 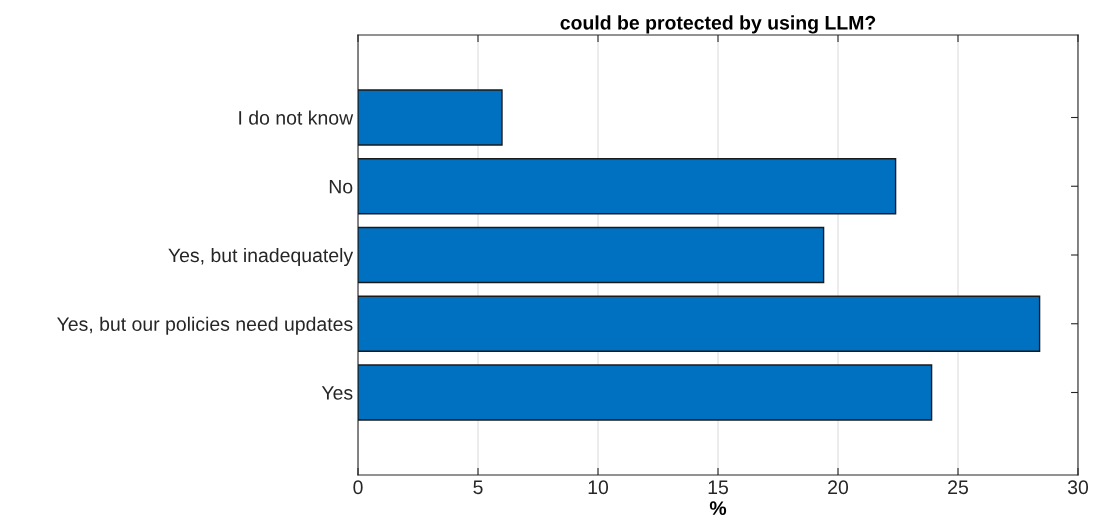 What do you see at coordinates (838, 487) in the screenshot?
I see `x-tick-label: 20` at bounding box center [838, 487].